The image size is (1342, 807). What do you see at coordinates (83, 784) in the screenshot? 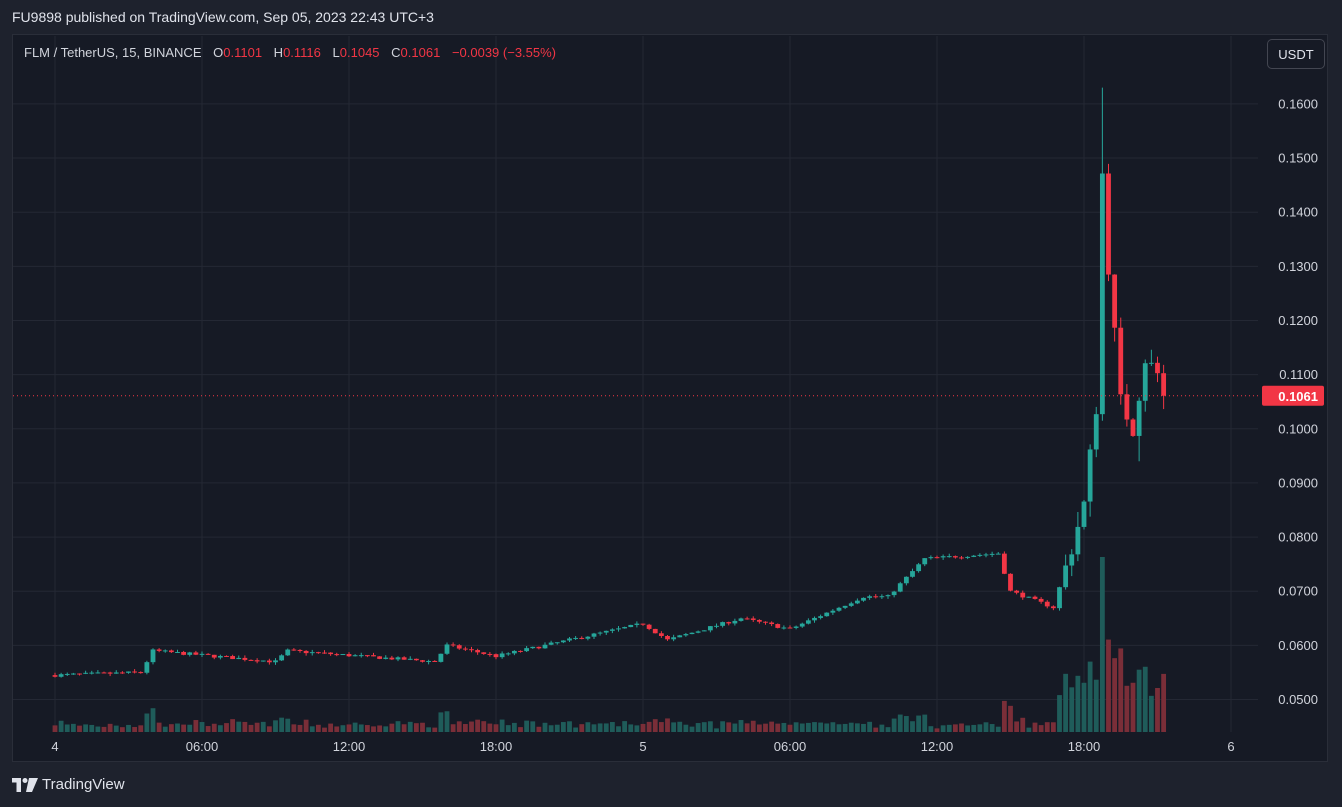
I see `tradingview-brand-text: TradingView` at bounding box center [83, 784].